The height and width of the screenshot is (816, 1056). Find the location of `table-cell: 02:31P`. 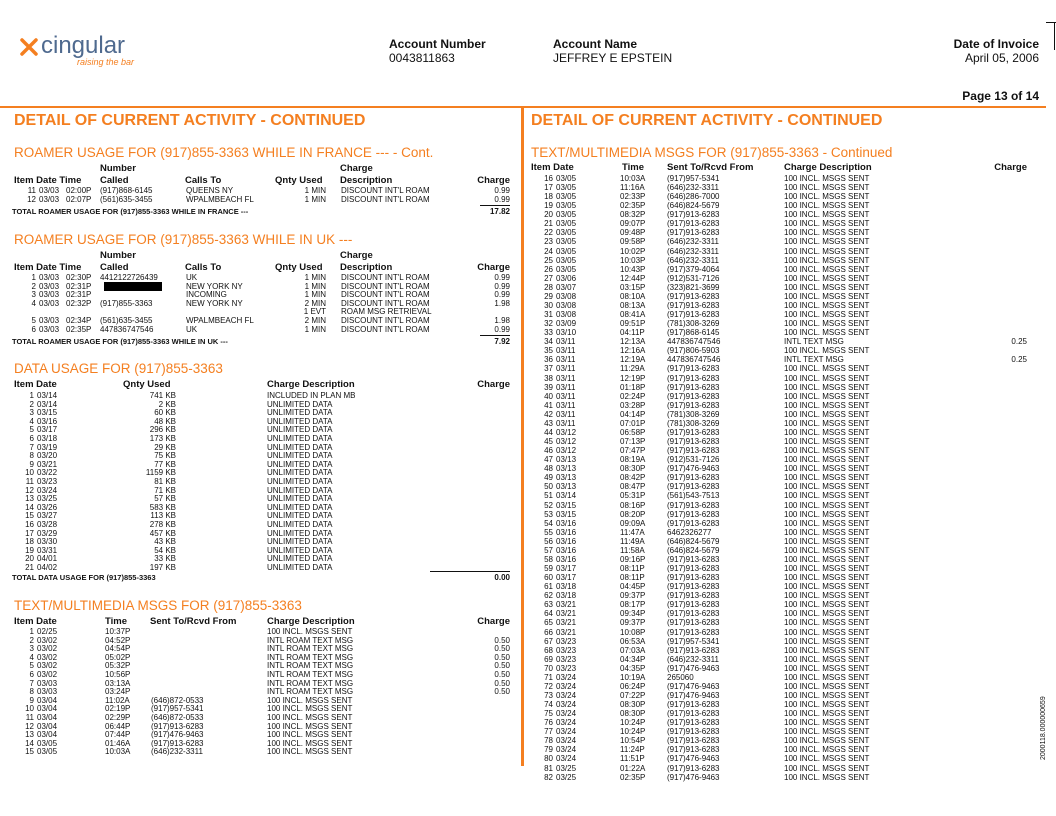

table-cell: 02:31P is located at coordinates (79, 286).